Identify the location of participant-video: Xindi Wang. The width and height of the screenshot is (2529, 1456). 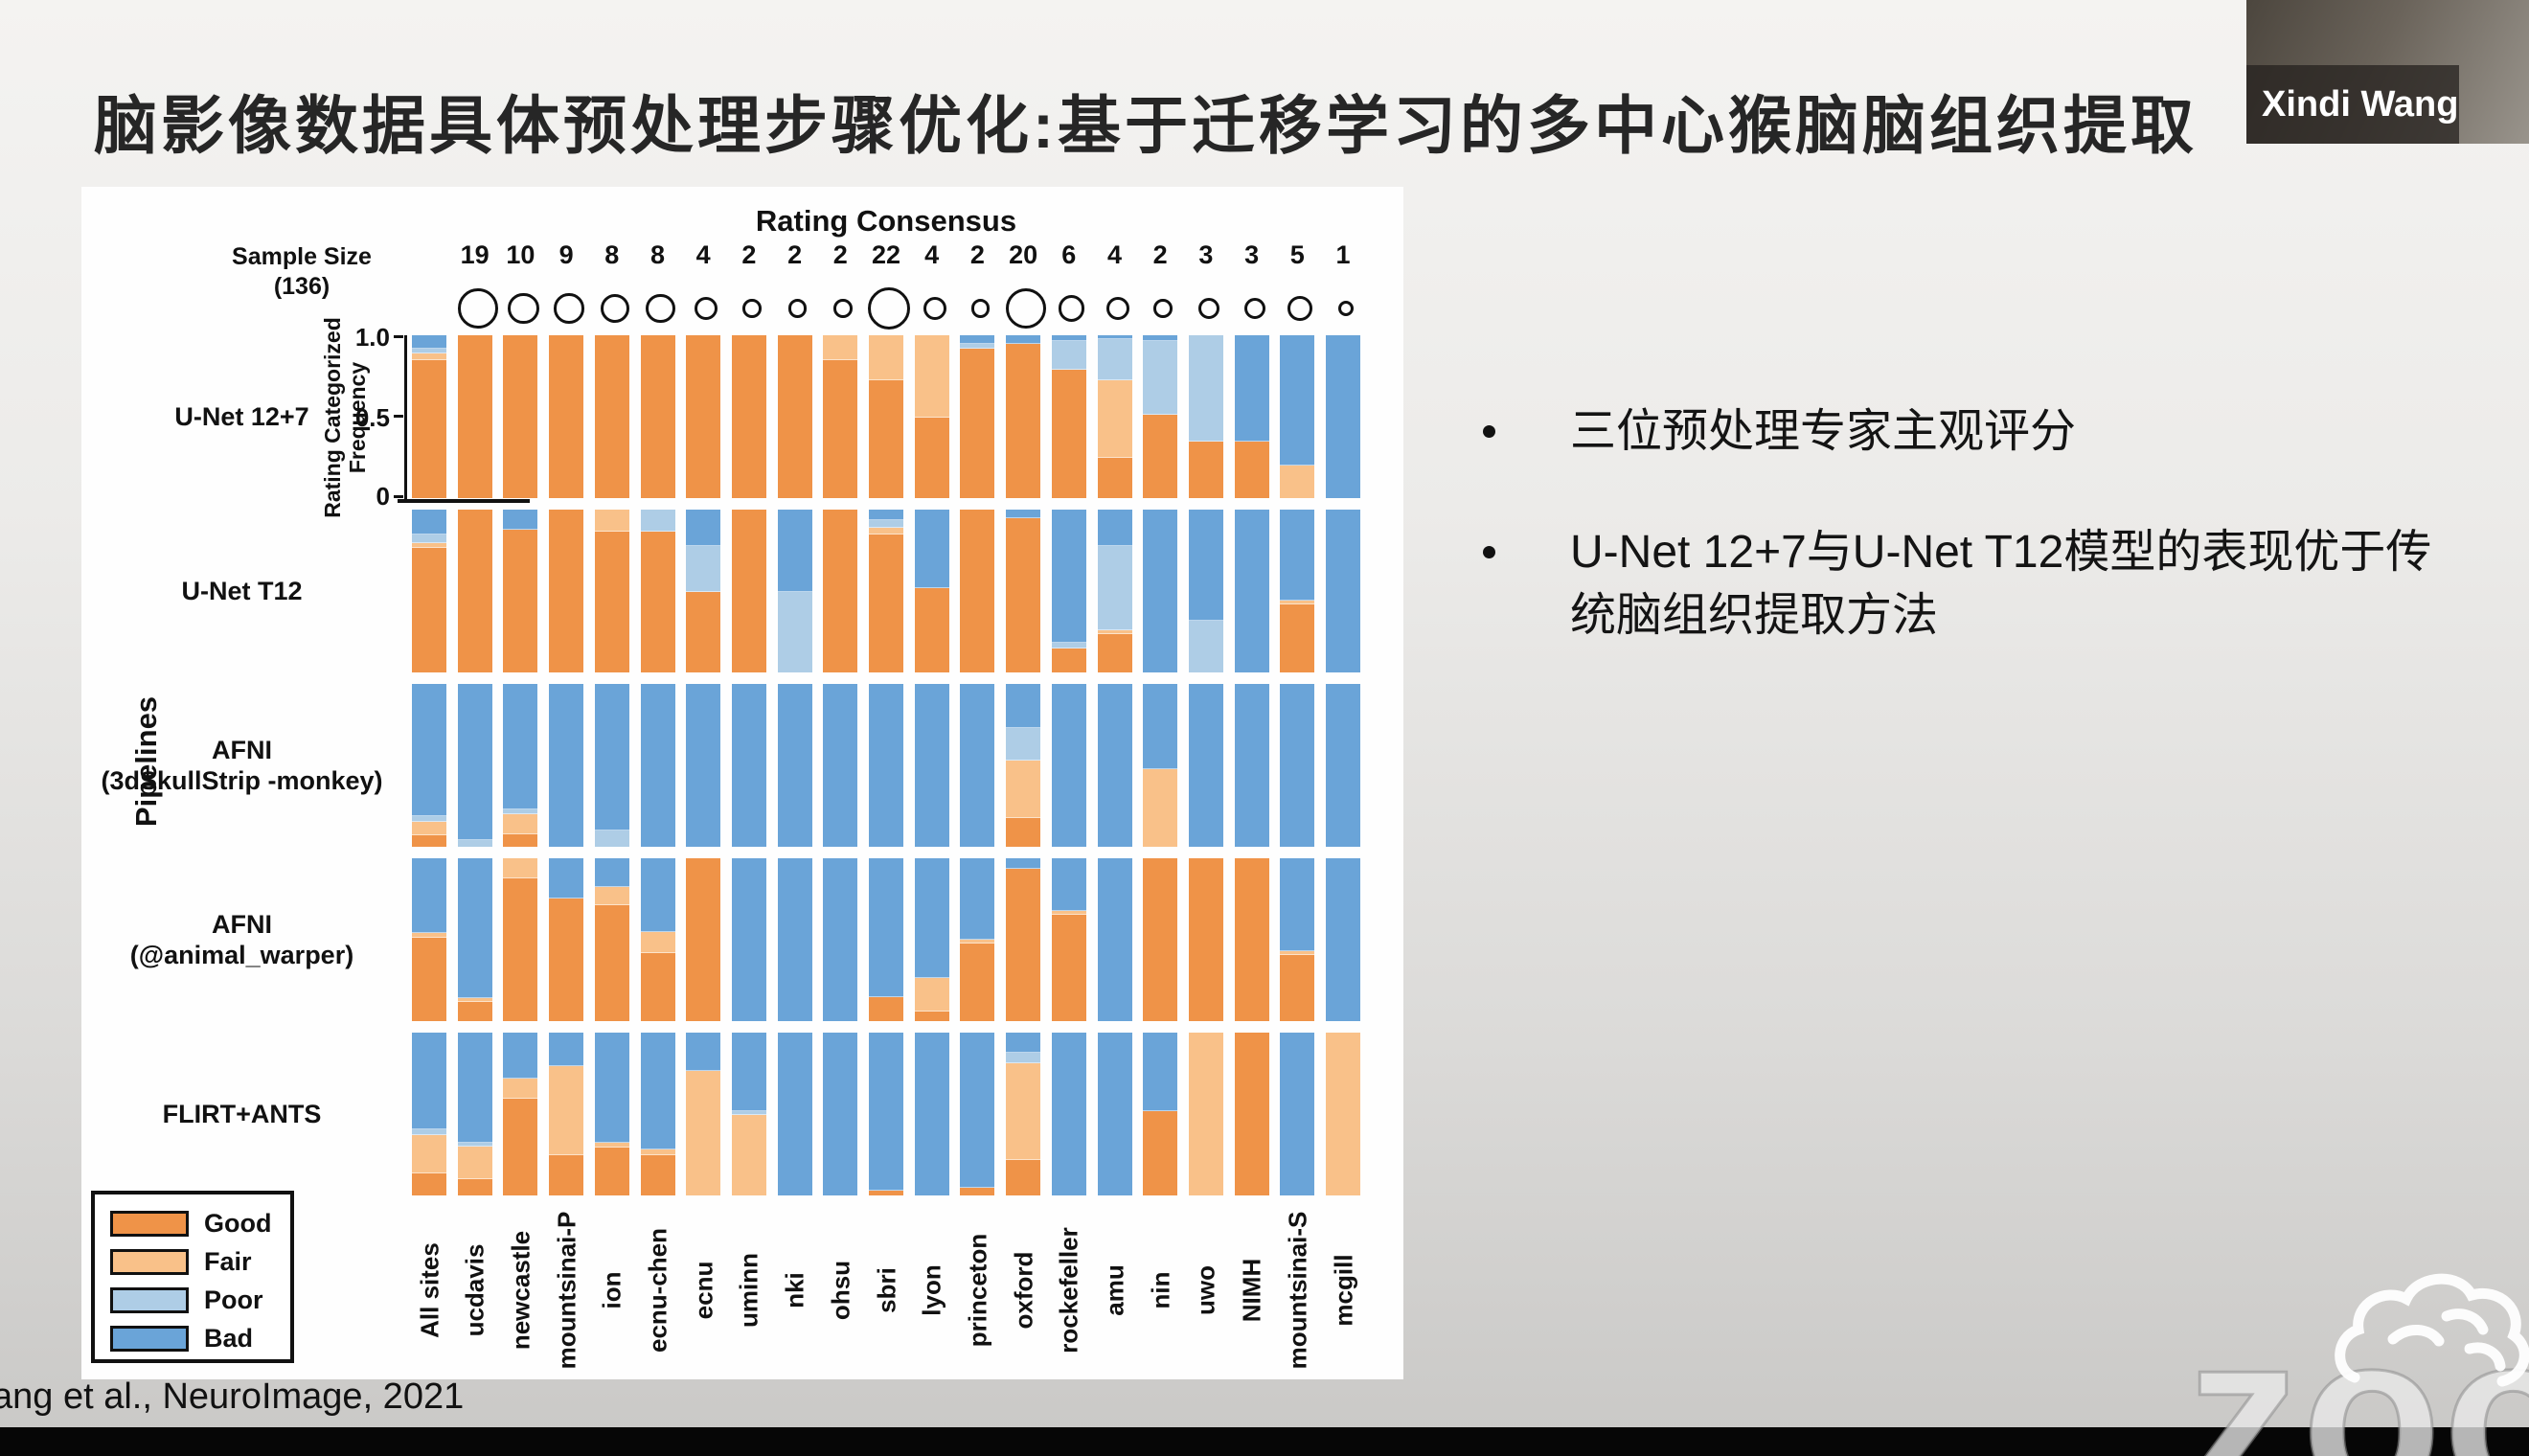
(2387, 72).